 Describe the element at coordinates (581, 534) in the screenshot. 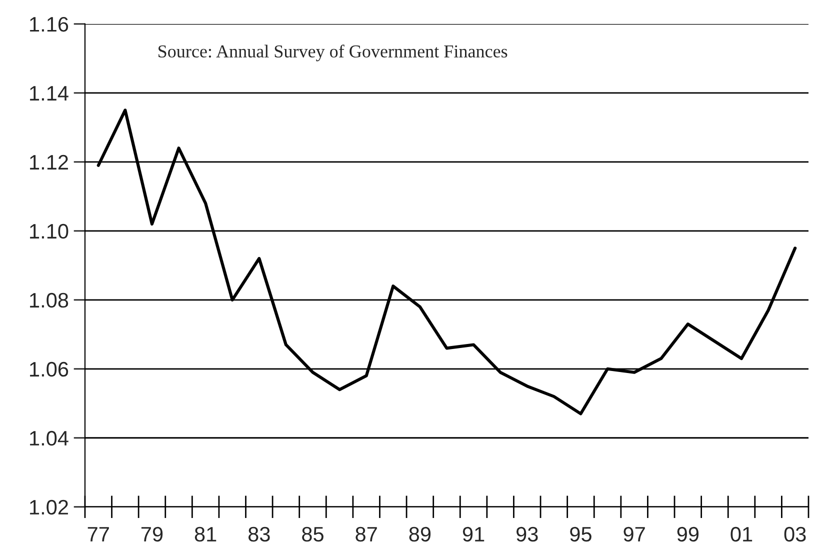

I see `x-tick-label: 95` at that location.